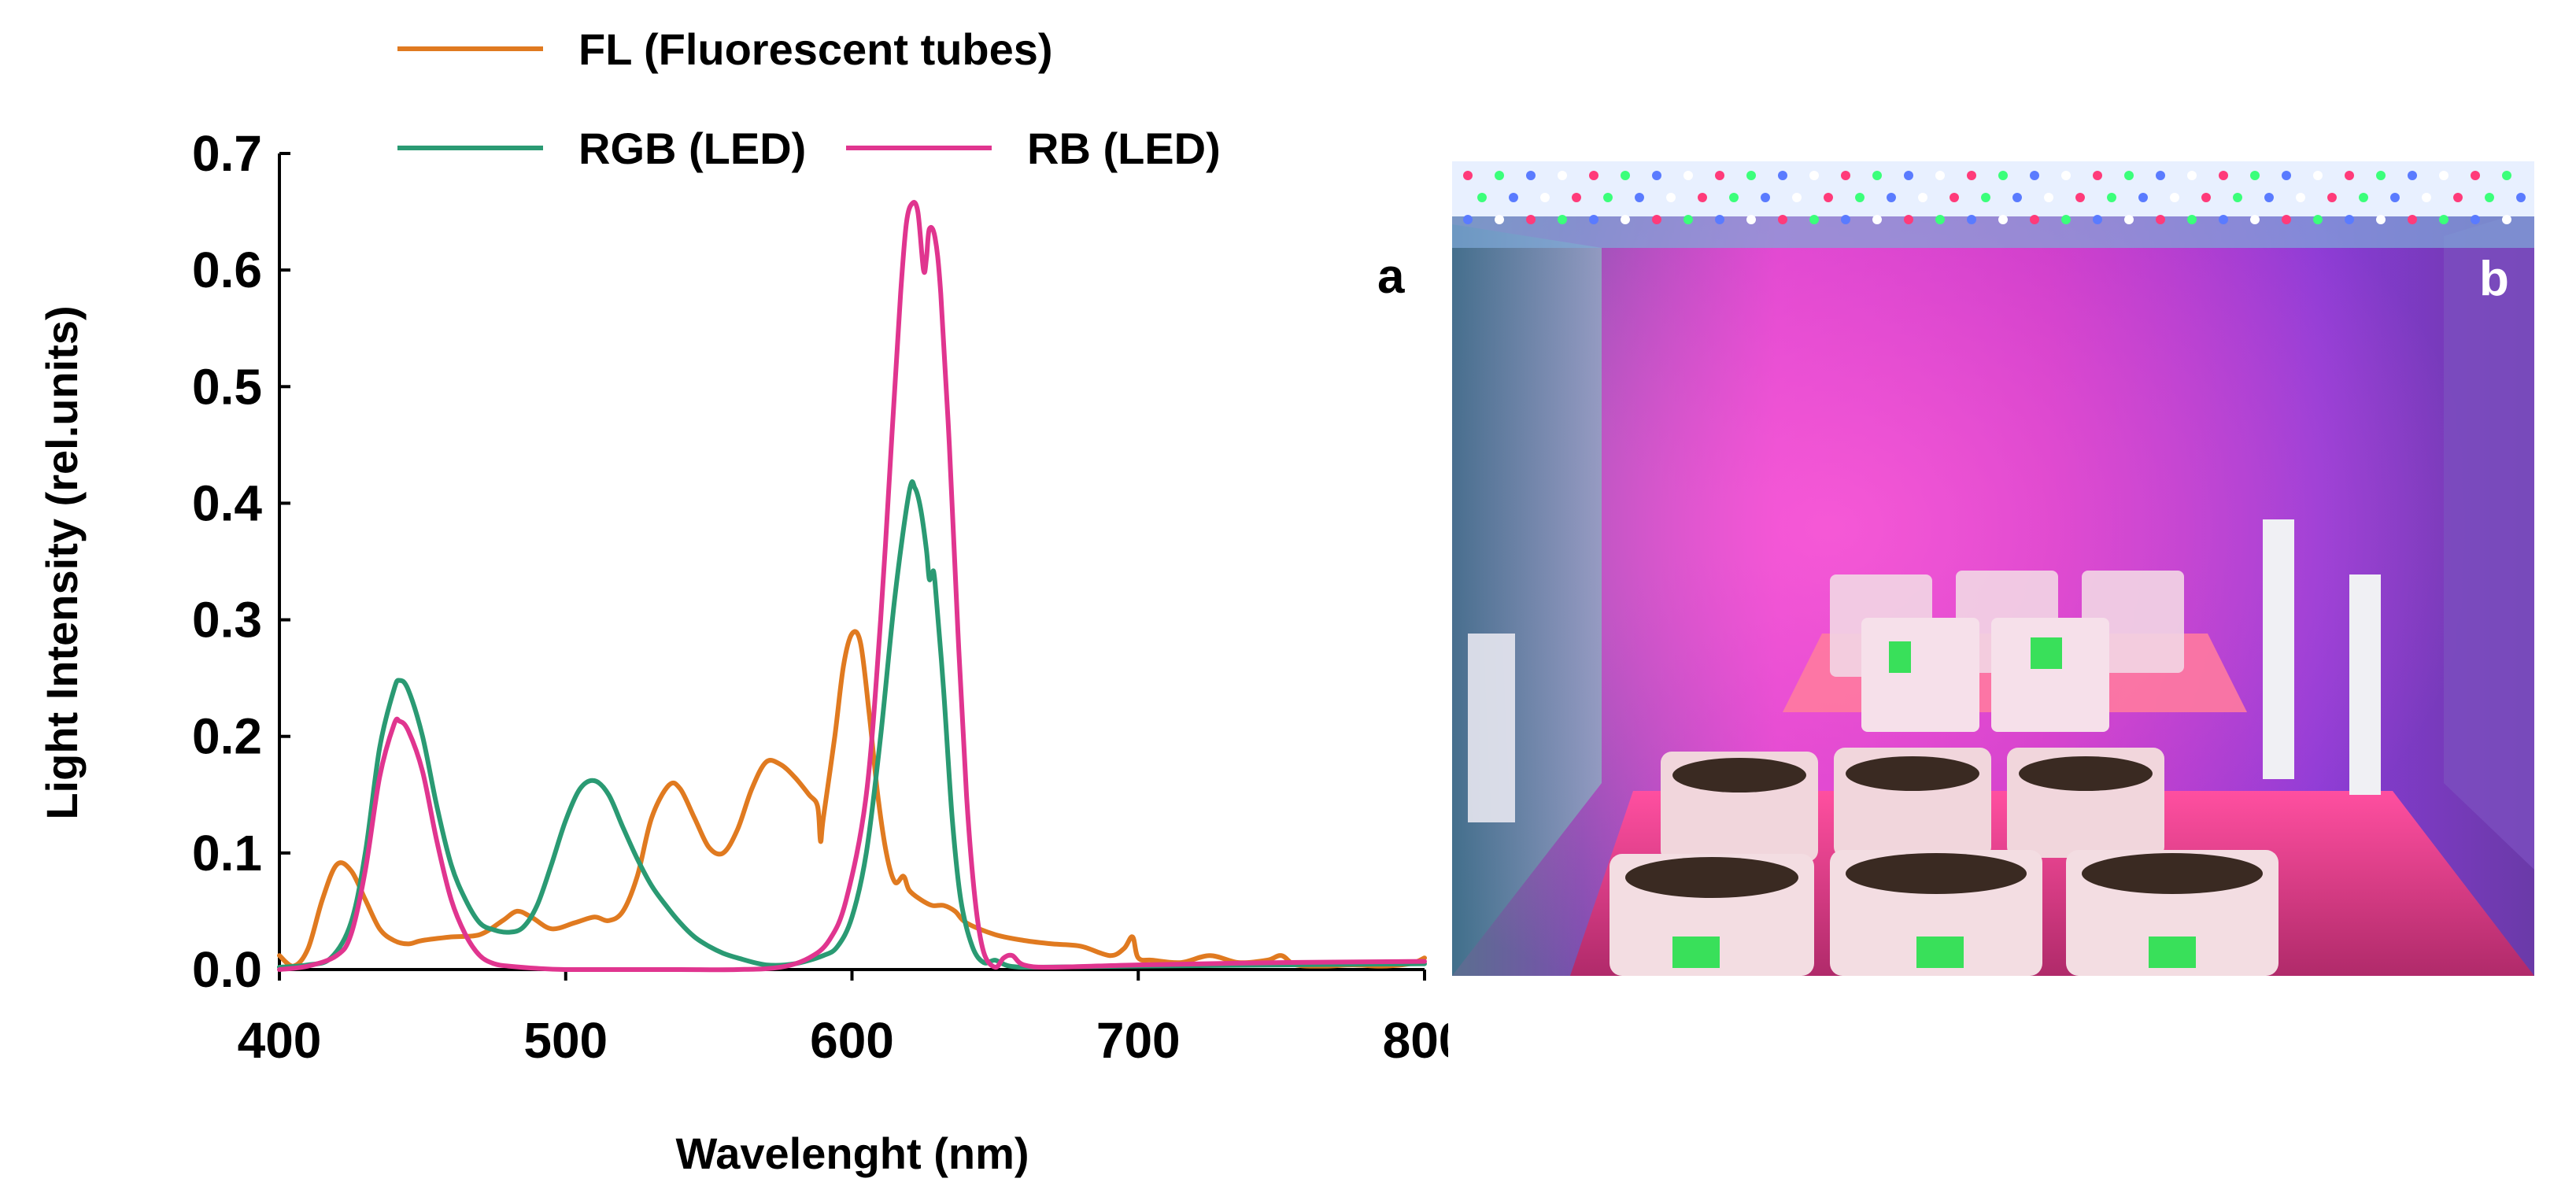 The width and height of the screenshot is (2576, 1197). I want to click on panel-label-b: b, so click(2494, 279).